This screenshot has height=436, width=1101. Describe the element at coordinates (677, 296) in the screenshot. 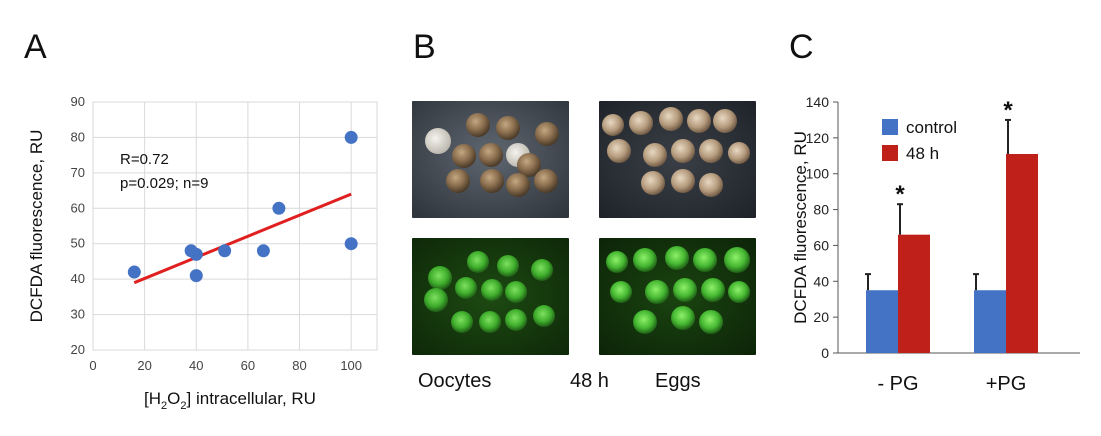

I see `eggs-fluorescence-photo` at that location.